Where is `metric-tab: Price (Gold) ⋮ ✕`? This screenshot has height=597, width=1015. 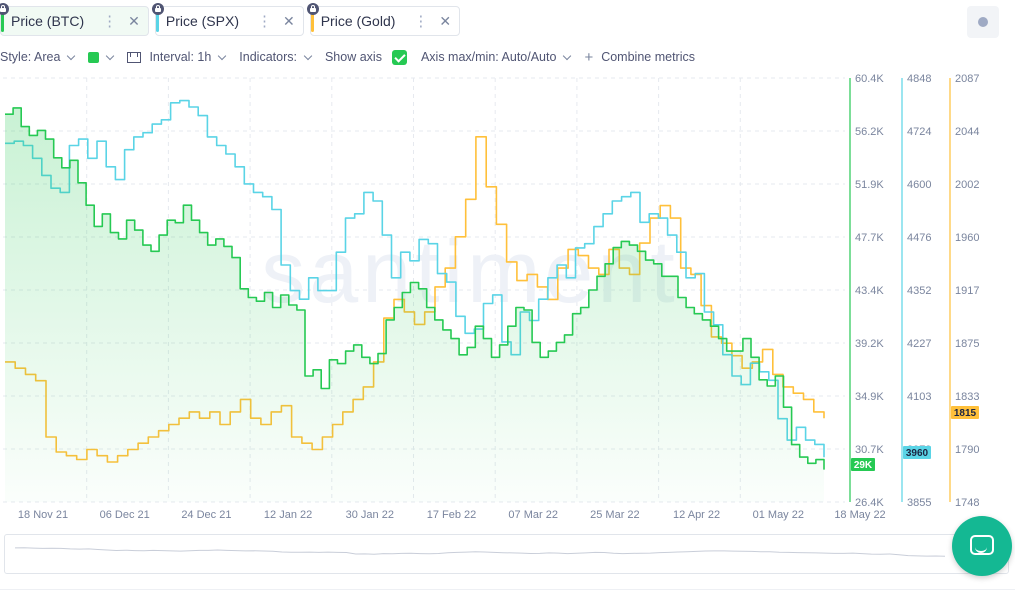
metric-tab: Price (Gold) ⋮ ✕ is located at coordinates (383, 19).